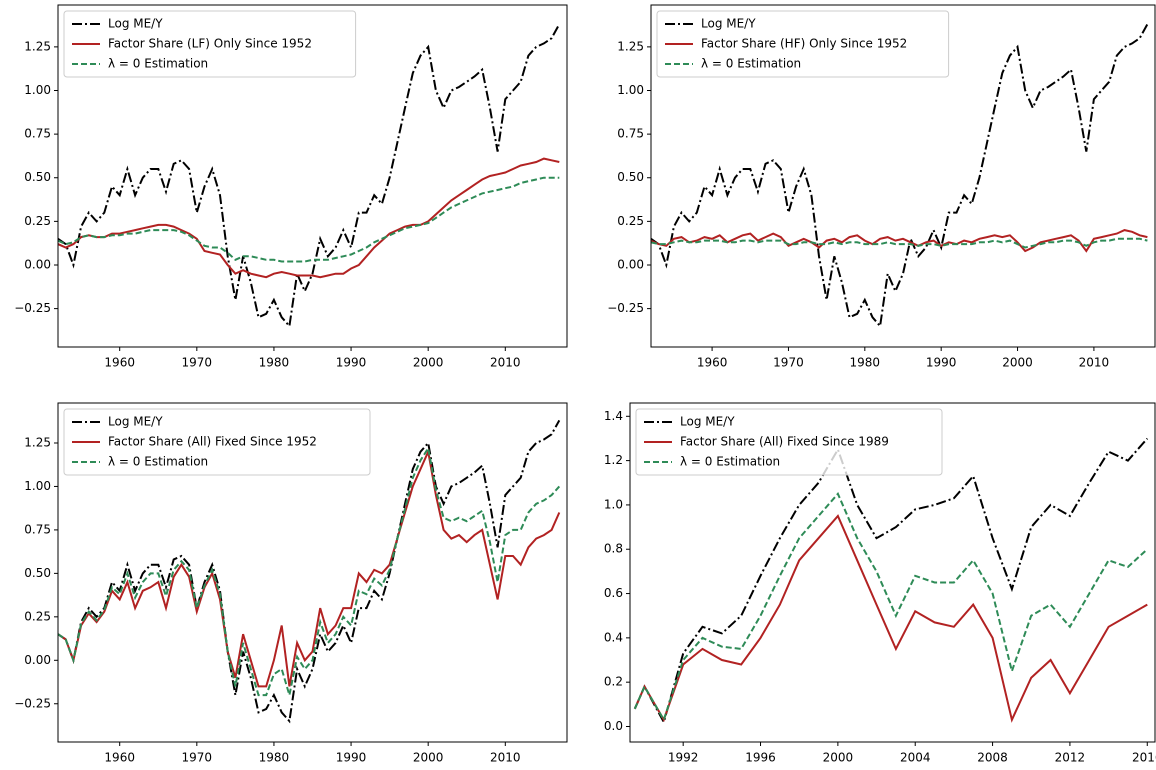 Image resolution: width=1156 pixels, height=770 pixels. What do you see at coordinates (1070, 758) in the screenshot?
I see `x-tick-label: 2012` at bounding box center [1070, 758].